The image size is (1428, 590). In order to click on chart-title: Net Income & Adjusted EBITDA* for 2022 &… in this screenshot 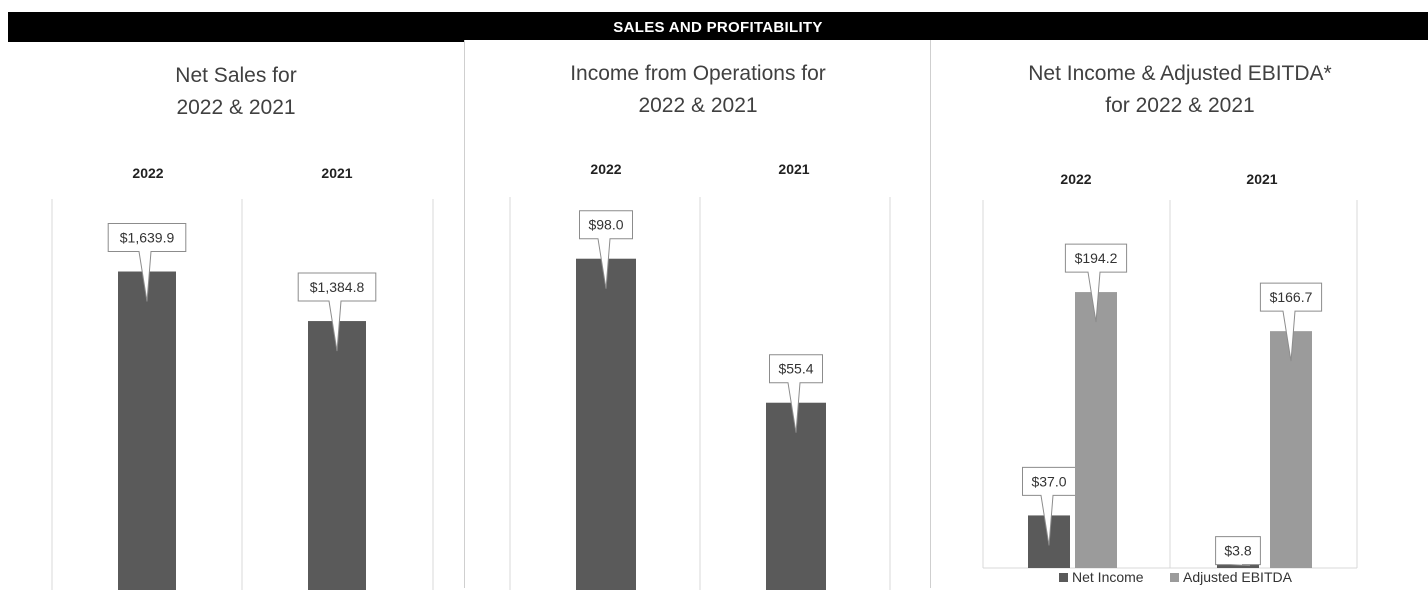, I will do `click(1179, 90)`.